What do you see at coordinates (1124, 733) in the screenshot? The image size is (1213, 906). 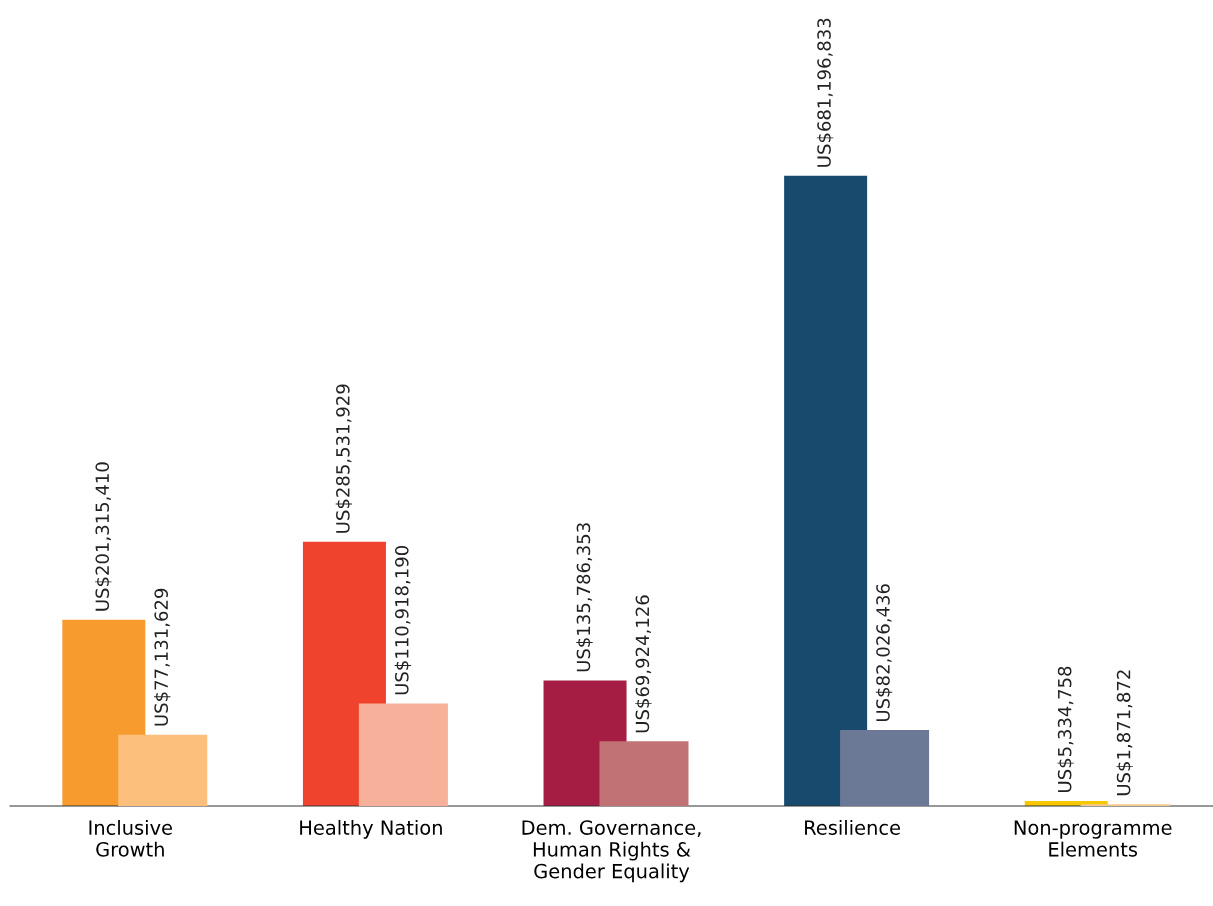 I see `data-label: US$1,871,872` at bounding box center [1124, 733].